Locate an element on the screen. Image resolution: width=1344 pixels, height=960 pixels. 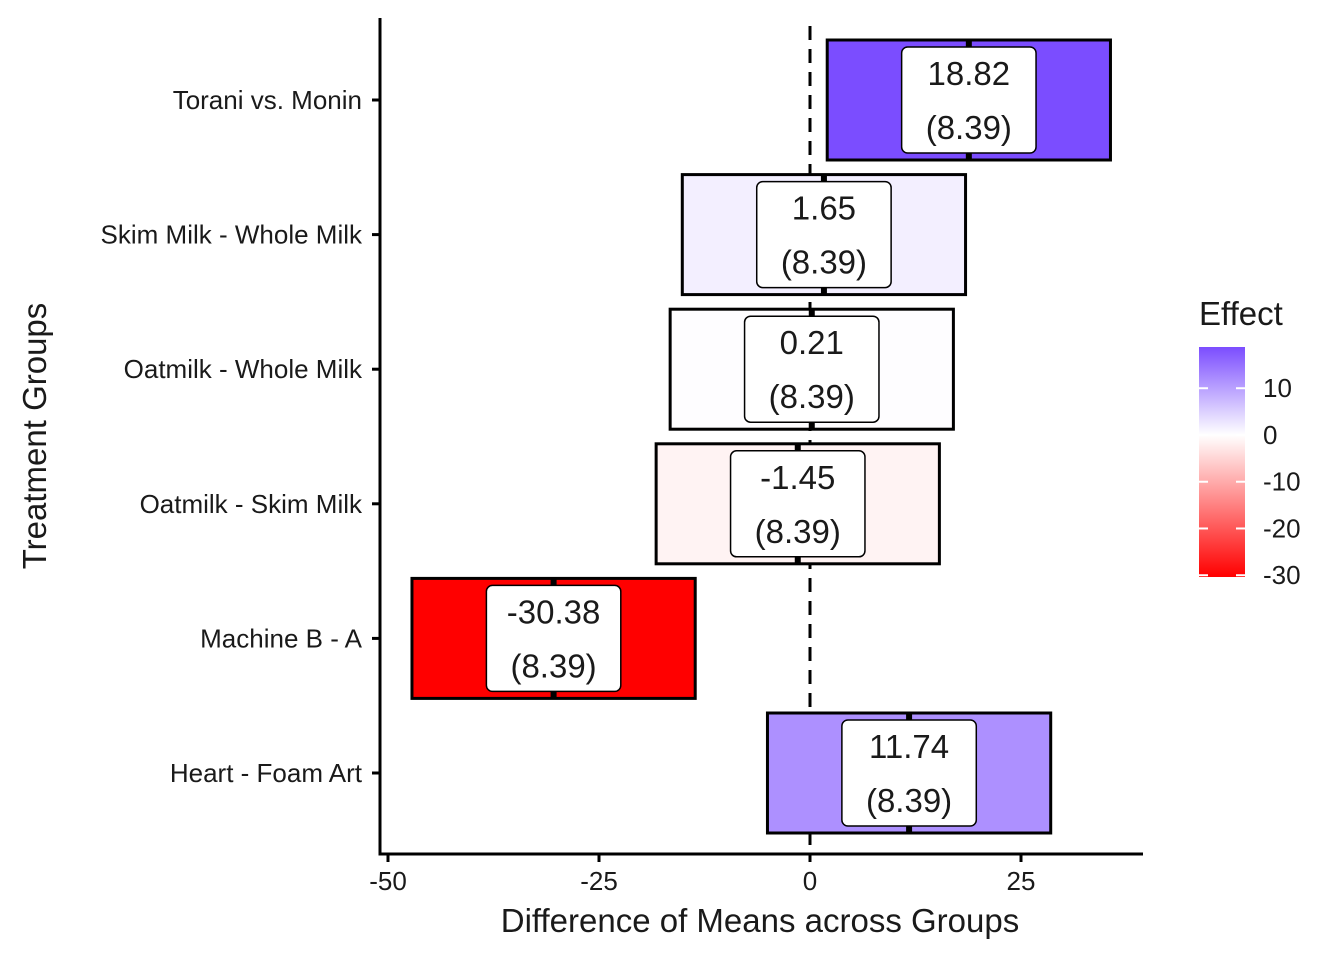
x-tick-label: -25 is located at coordinates (599, 881).